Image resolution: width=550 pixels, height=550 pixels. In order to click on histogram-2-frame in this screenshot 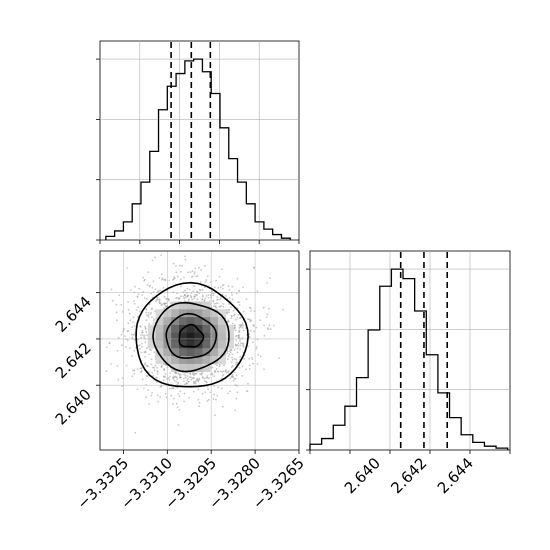, I will do `click(410, 350)`.